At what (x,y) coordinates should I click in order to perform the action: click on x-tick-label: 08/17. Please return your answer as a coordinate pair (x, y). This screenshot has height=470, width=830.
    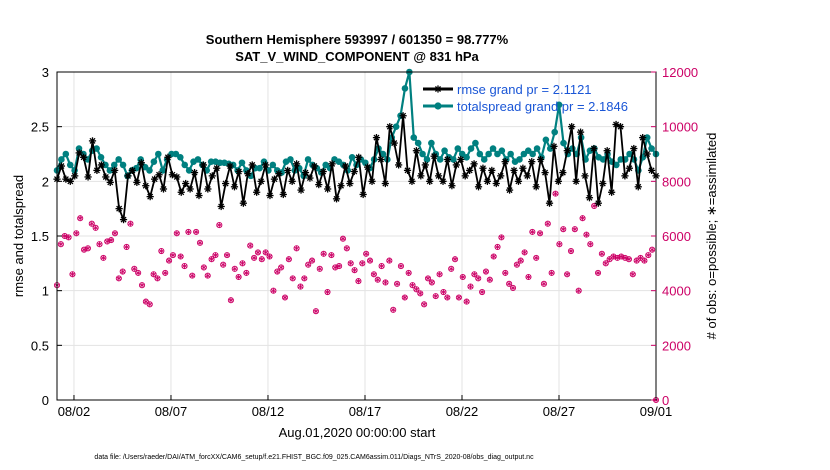
    Looking at the image, I should click on (365, 411).